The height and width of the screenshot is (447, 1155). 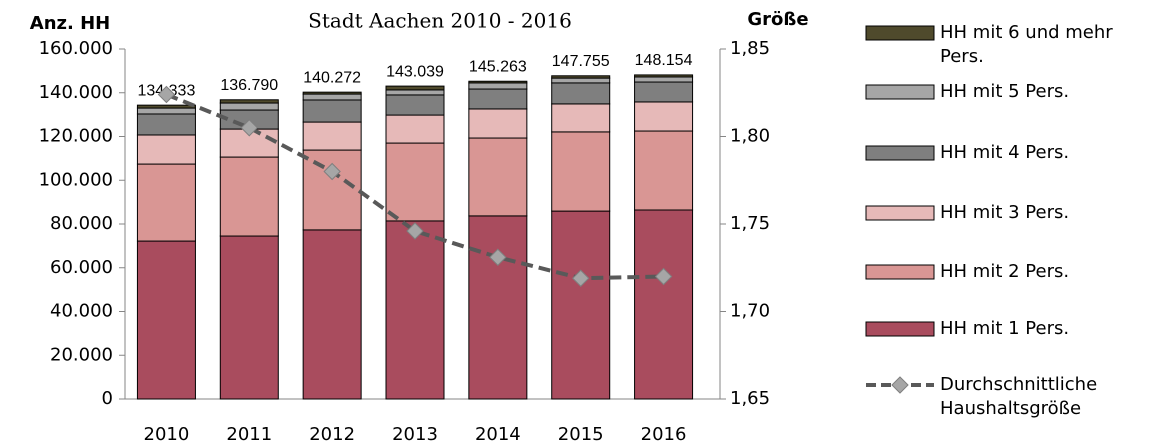 What do you see at coordinates (581, 61) in the screenshot?
I see `total-label: 147.755` at bounding box center [581, 61].